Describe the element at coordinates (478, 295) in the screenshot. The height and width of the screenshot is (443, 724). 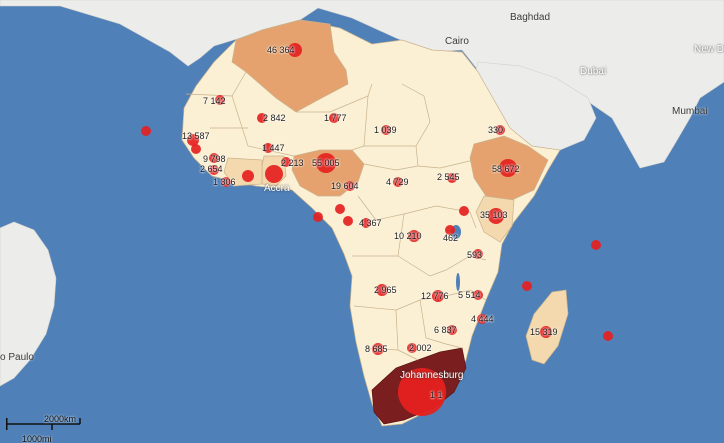
I see `bubble-malawi` at that location.